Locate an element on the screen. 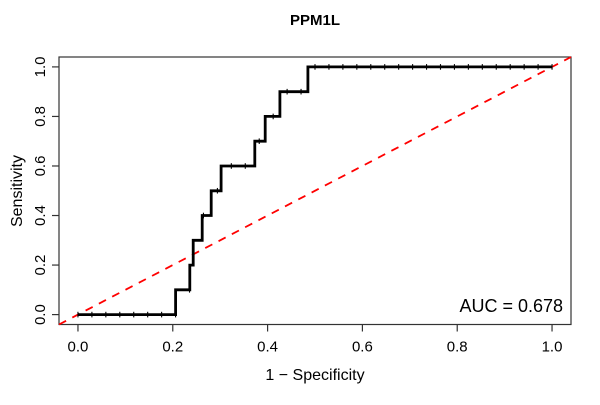  y-axis: 0.0 0.2 0.4 0.6 0.8 1.0 is located at coordinates (45, 190).